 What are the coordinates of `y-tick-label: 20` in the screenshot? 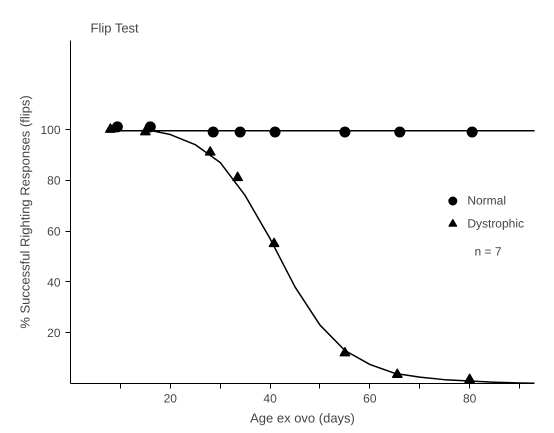 It's located at (54, 333).